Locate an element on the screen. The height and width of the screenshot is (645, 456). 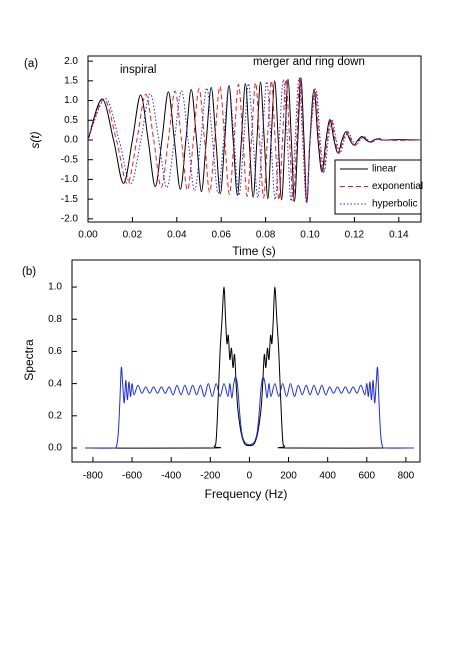
y-tick-label: 1.5 is located at coordinates (71, 80).